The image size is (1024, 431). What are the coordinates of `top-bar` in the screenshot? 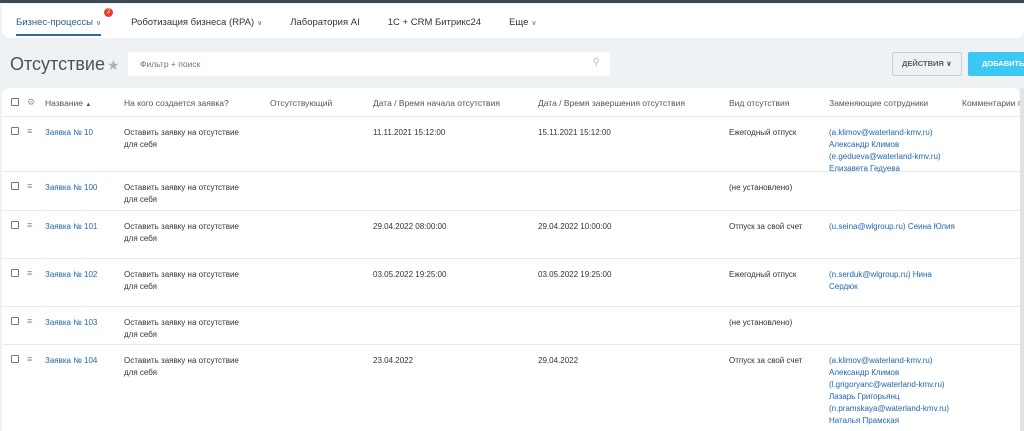 It's located at (512, 1).